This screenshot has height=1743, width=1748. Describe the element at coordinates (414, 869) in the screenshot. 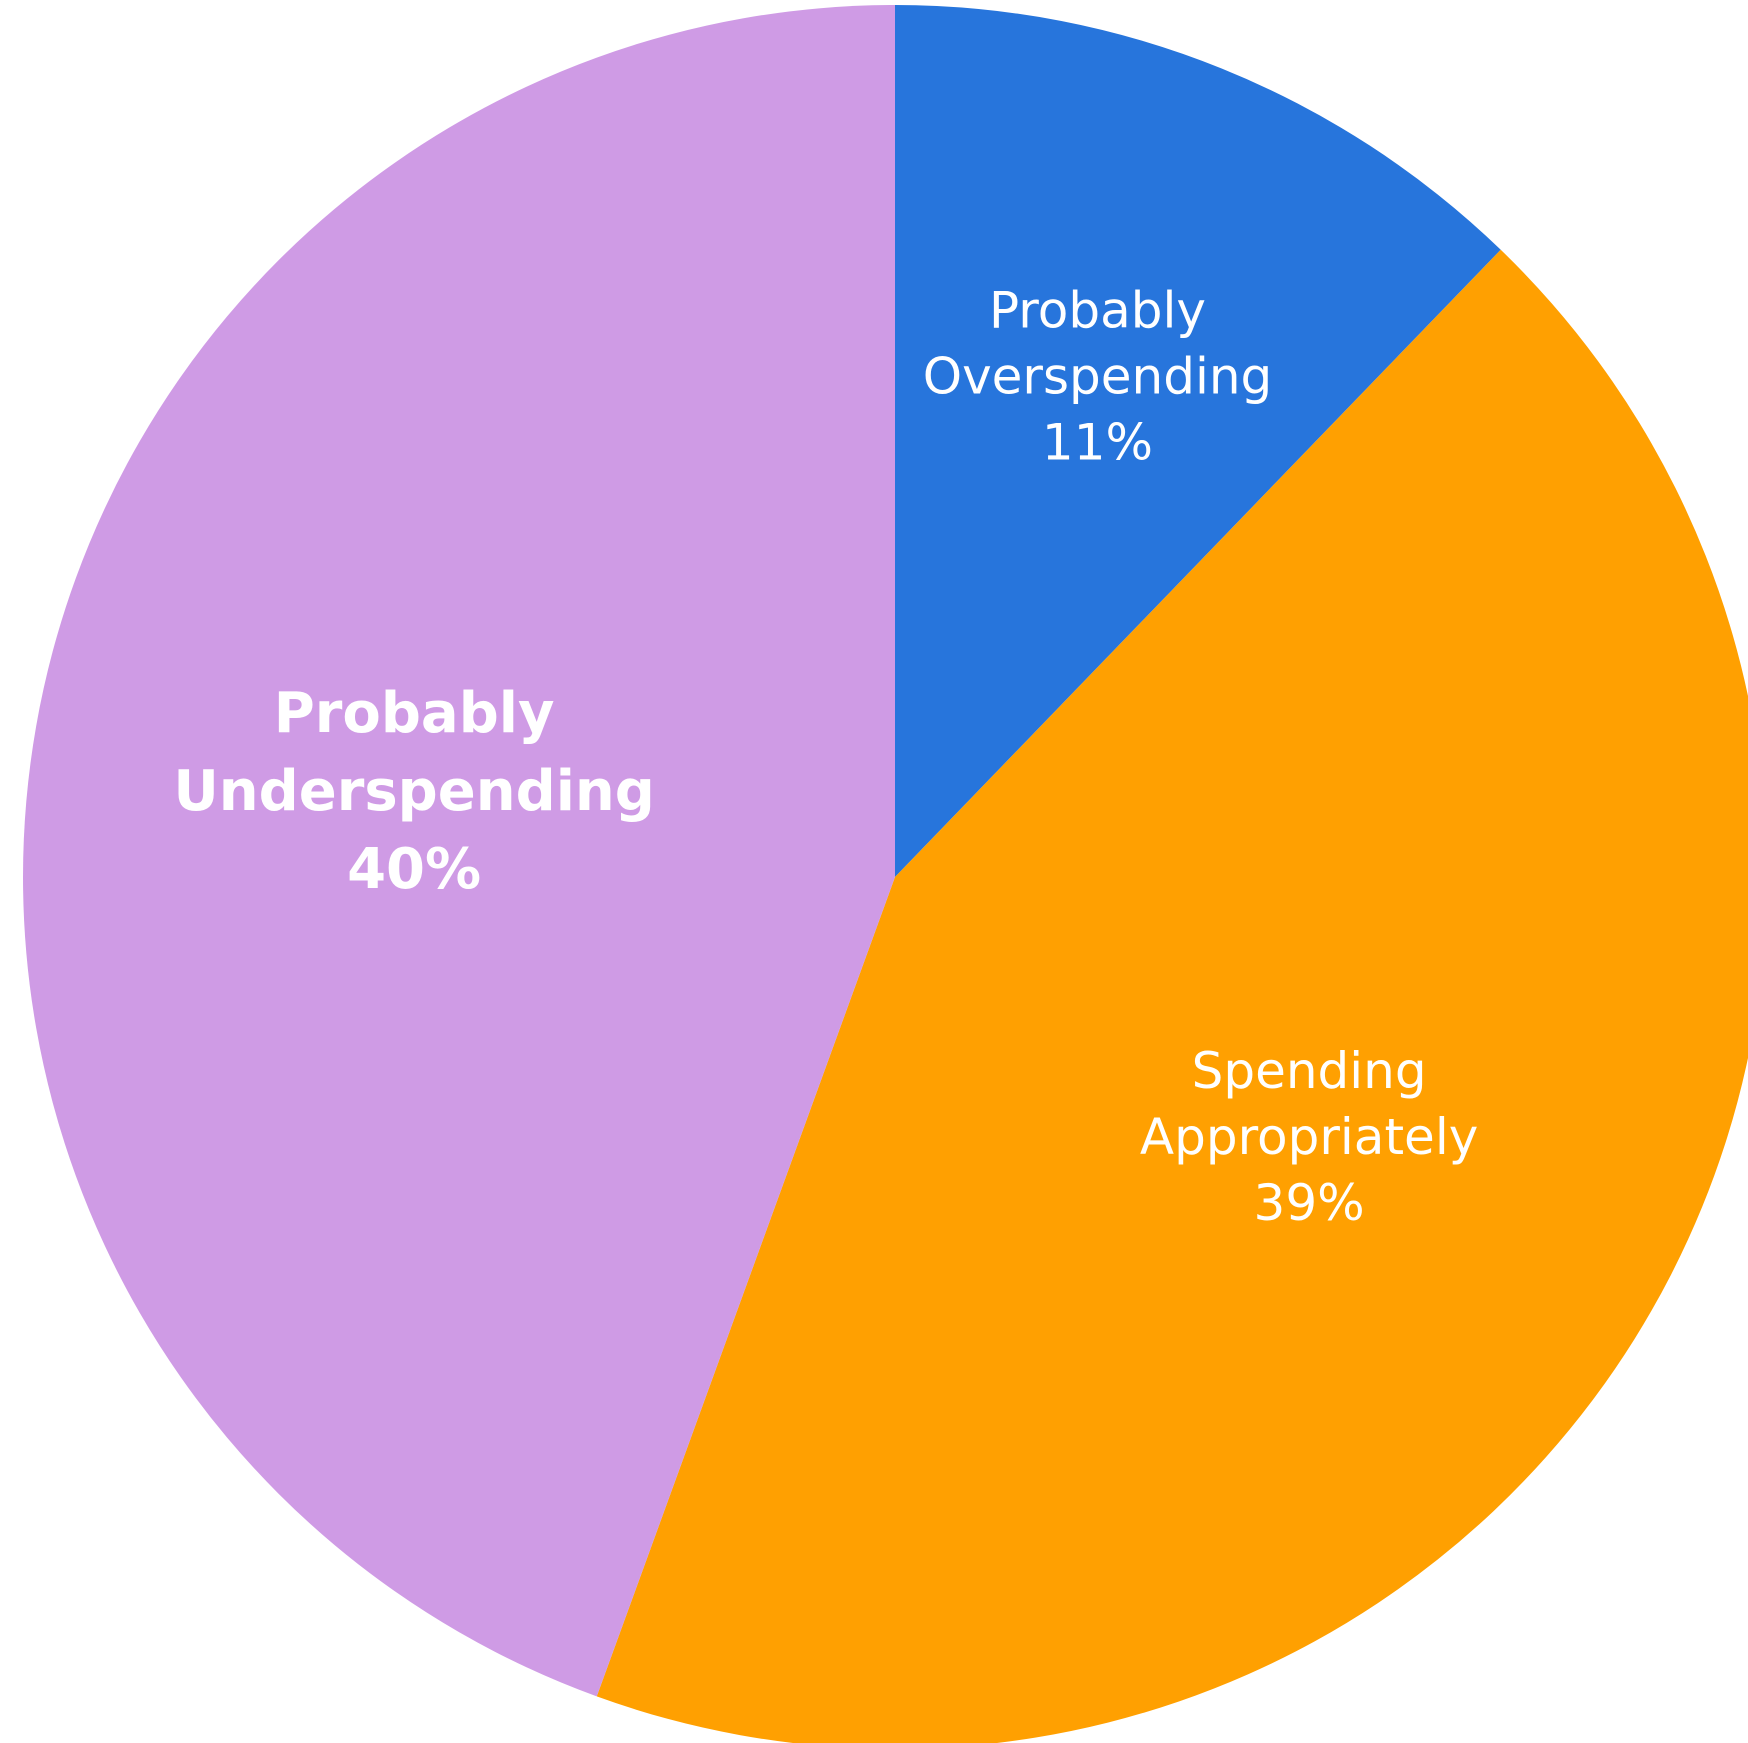

I see `slice-percent-label: 40%` at that location.